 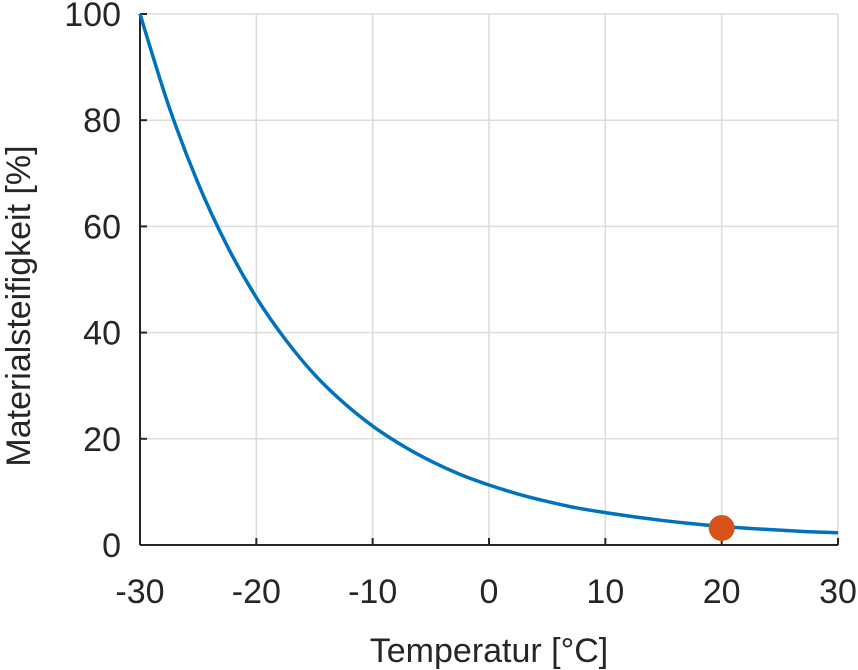 What do you see at coordinates (489, 651) in the screenshot?
I see `x-axis-label: Temperatur [°C]` at bounding box center [489, 651].